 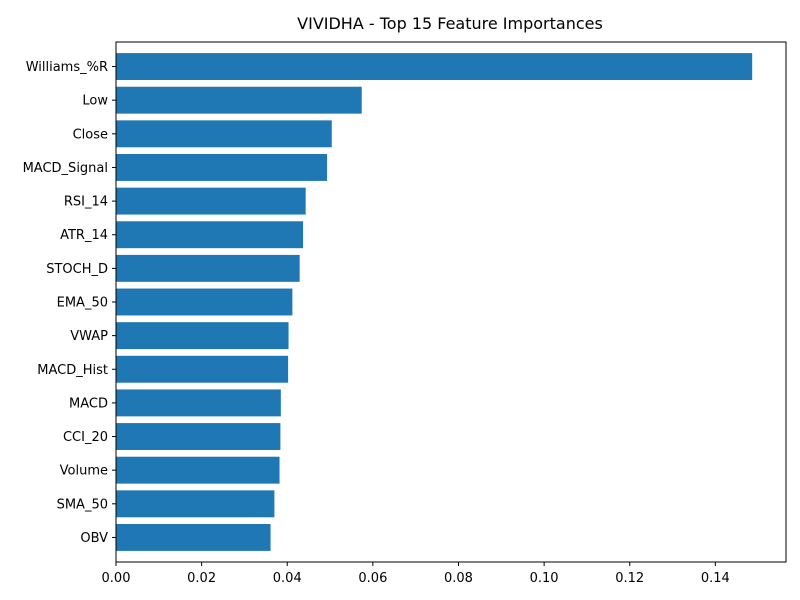 What do you see at coordinates (239, 100) in the screenshot?
I see `bar-low` at bounding box center [239, 100].